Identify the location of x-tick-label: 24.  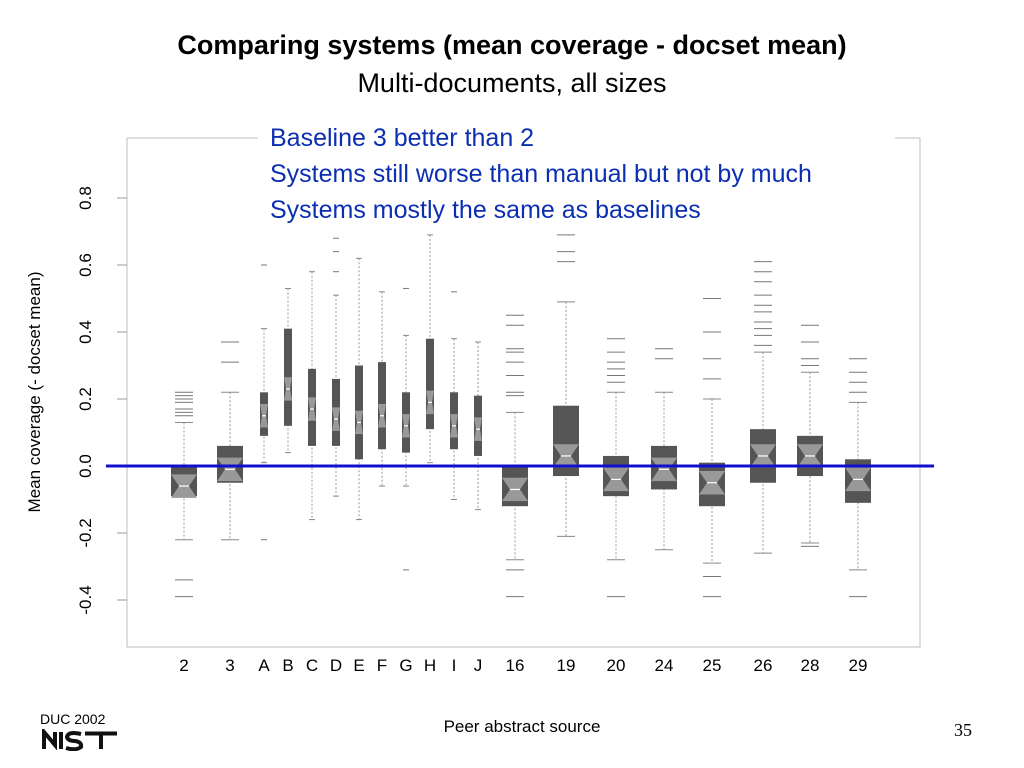
(664, 665).